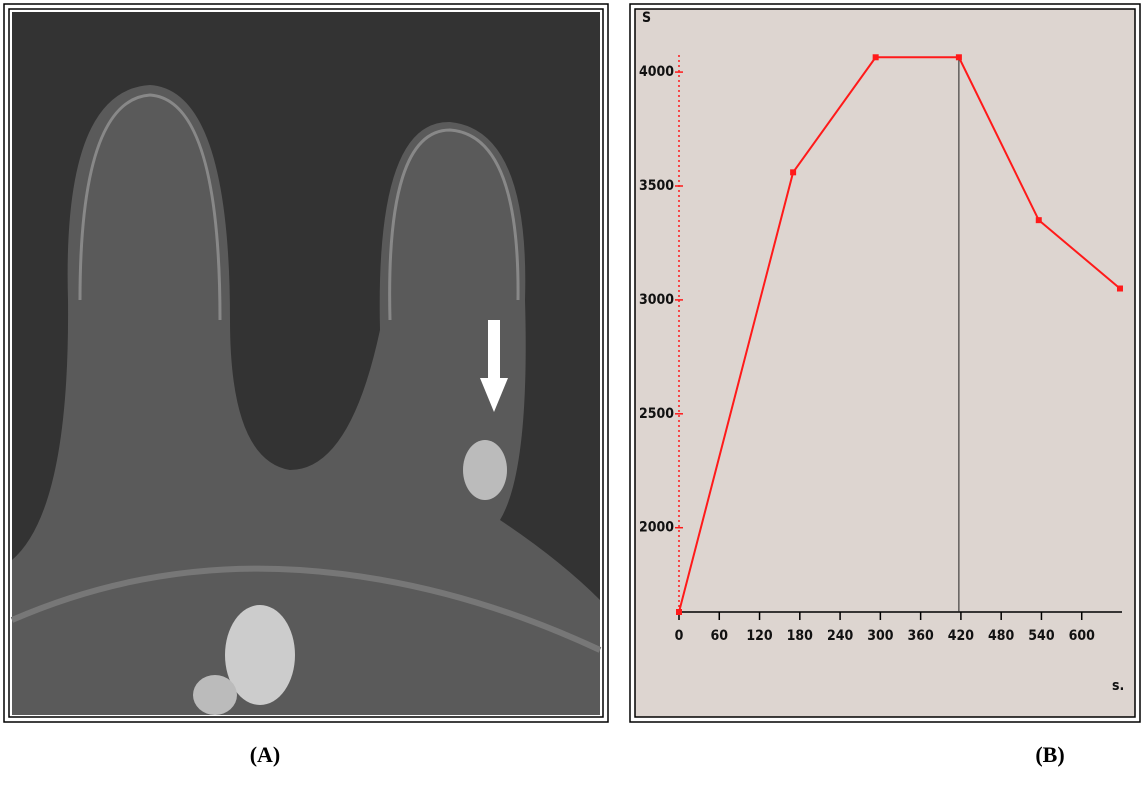 The image size is (1145, 788). What do you see at coordinates (656, 414) in the screenshot?
I see `y-tick-label: 2500` at bounding box center [656, 414].